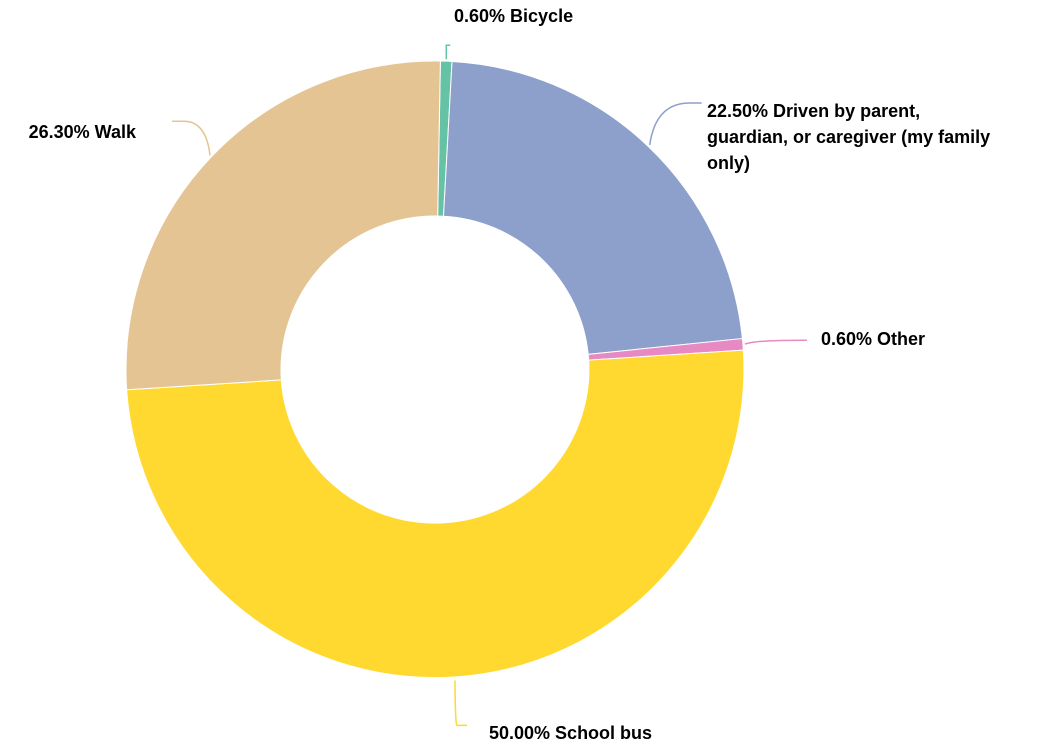  Describe the element at coordinates (728, 163) in the screenshot. I see `data-label-line: only)` at that location.